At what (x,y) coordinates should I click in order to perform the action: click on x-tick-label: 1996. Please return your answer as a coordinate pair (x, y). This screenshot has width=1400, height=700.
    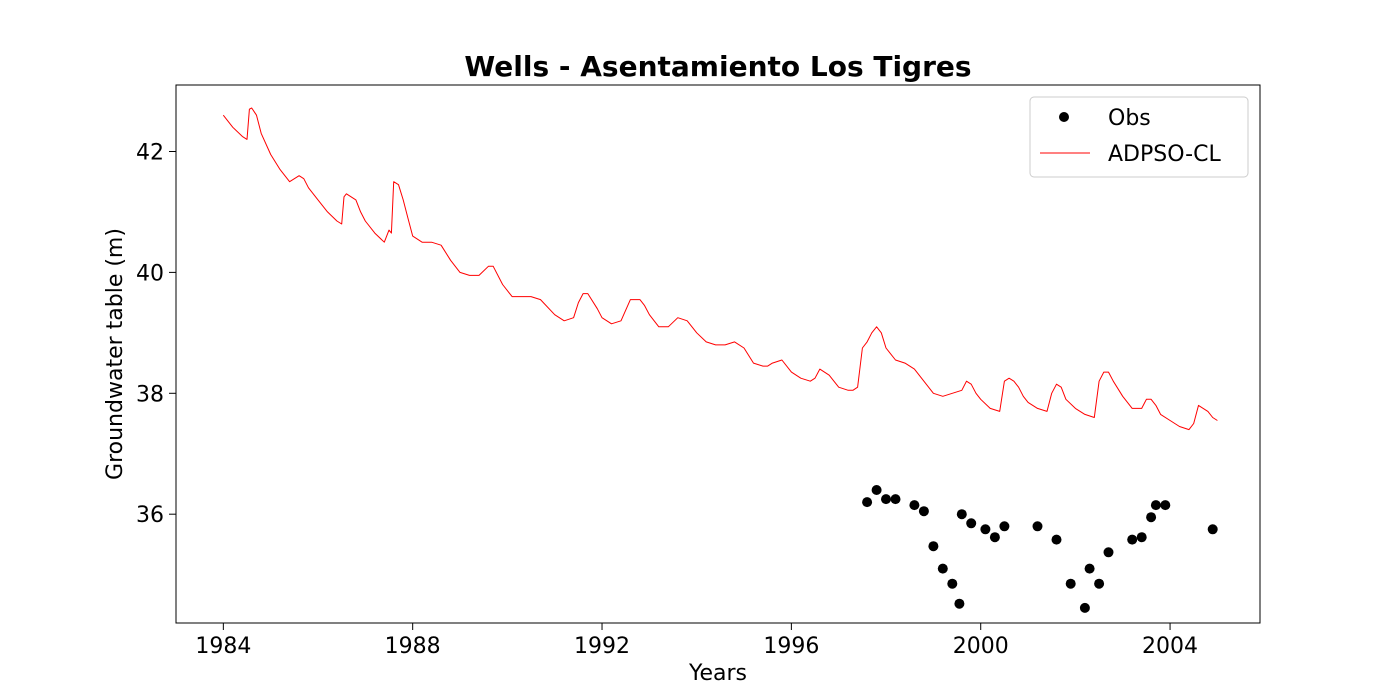
    Looking at the image, I should click on (791, 646).